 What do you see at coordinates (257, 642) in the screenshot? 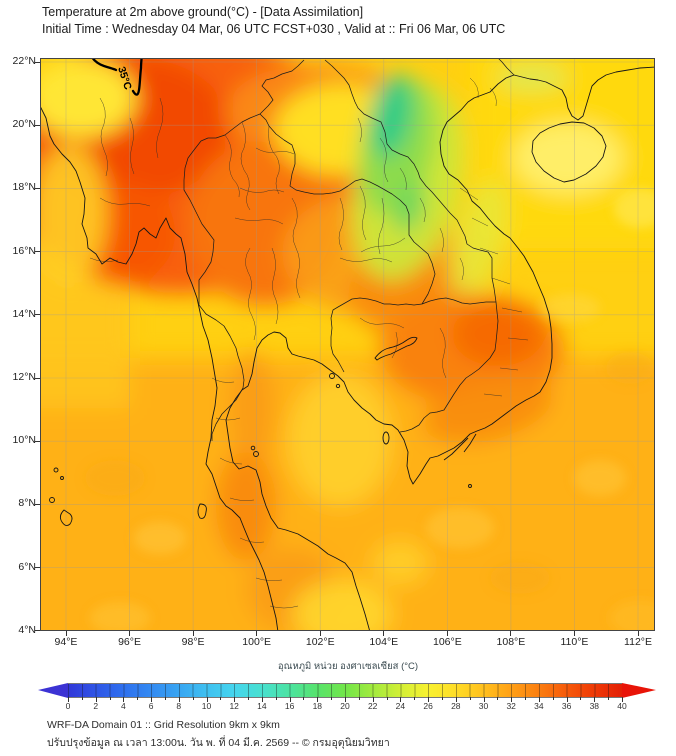
I see `lon-tick-label: 100°E` at bounding box center [257, 642].